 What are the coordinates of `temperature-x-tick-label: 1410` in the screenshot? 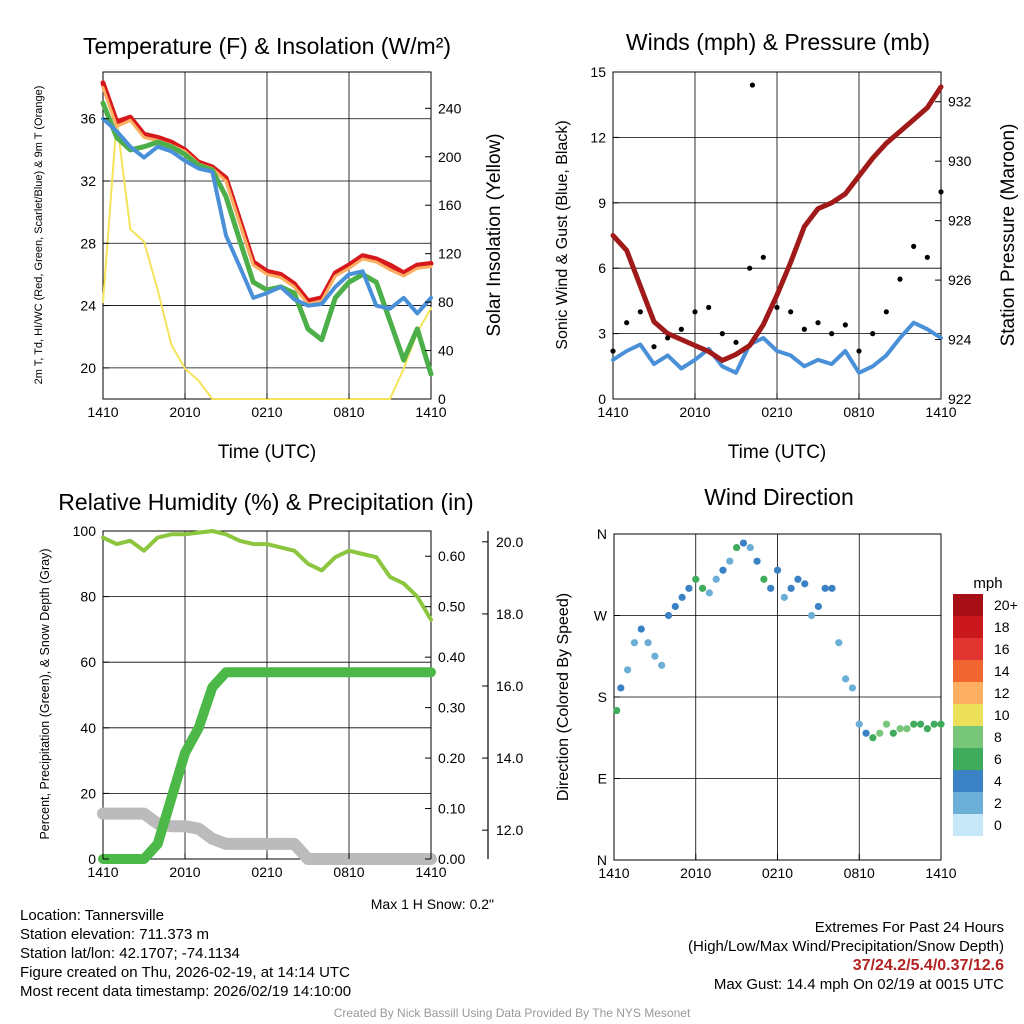 It's located at (430, 412).